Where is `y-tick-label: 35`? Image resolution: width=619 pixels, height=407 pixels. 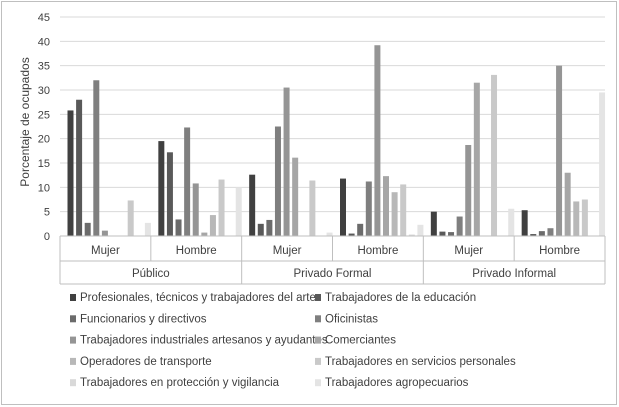
y-tick-label: 35 is located at coordinates (44, 67).